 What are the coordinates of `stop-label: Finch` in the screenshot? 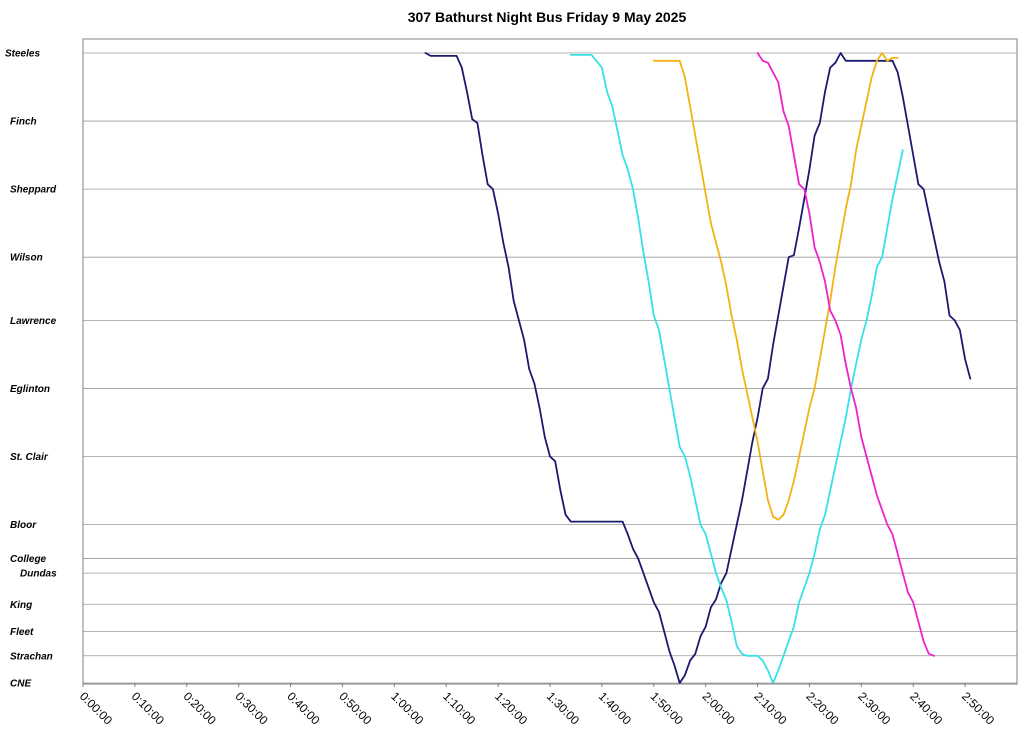 It's located at (23, 122).